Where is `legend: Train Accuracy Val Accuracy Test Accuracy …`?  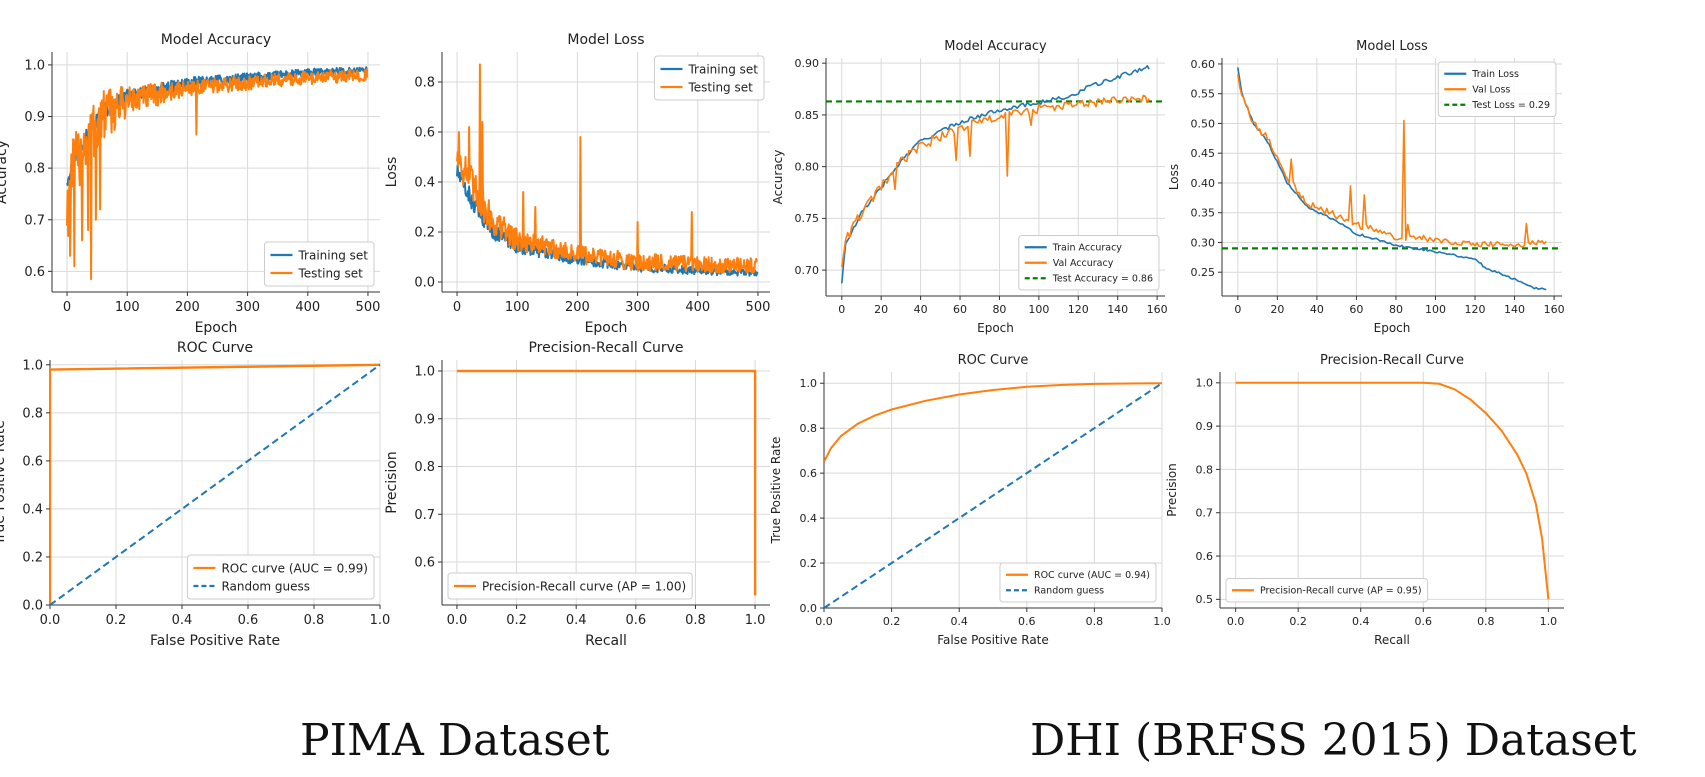 legend: Train Accuracy Val Accuracy Test Accuracy … is located at coordinates (1089, 263).